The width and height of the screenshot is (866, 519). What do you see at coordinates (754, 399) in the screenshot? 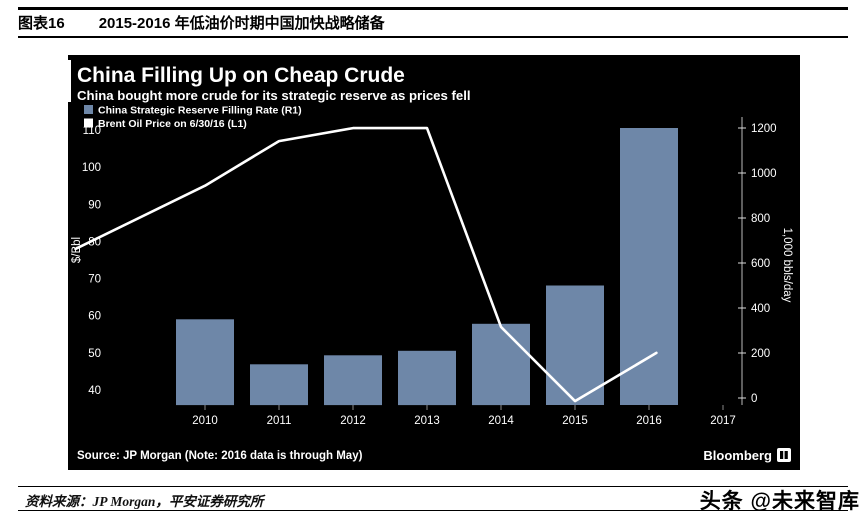
I see `right-axis-tick-label: 0` at bounding box center [754, 399].